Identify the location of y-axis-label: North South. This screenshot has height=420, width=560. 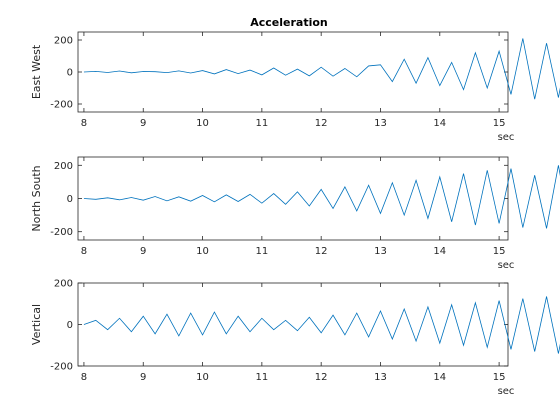
(36, 198).